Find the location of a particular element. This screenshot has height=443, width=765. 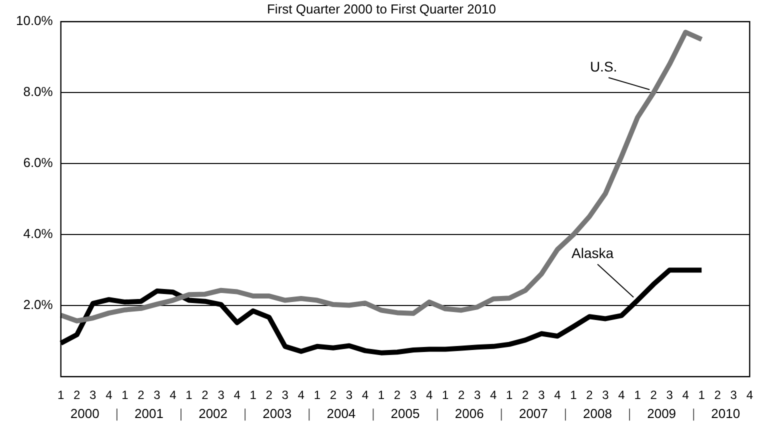

y-tick-label: 4.0% is located at coordinates (38, 234).